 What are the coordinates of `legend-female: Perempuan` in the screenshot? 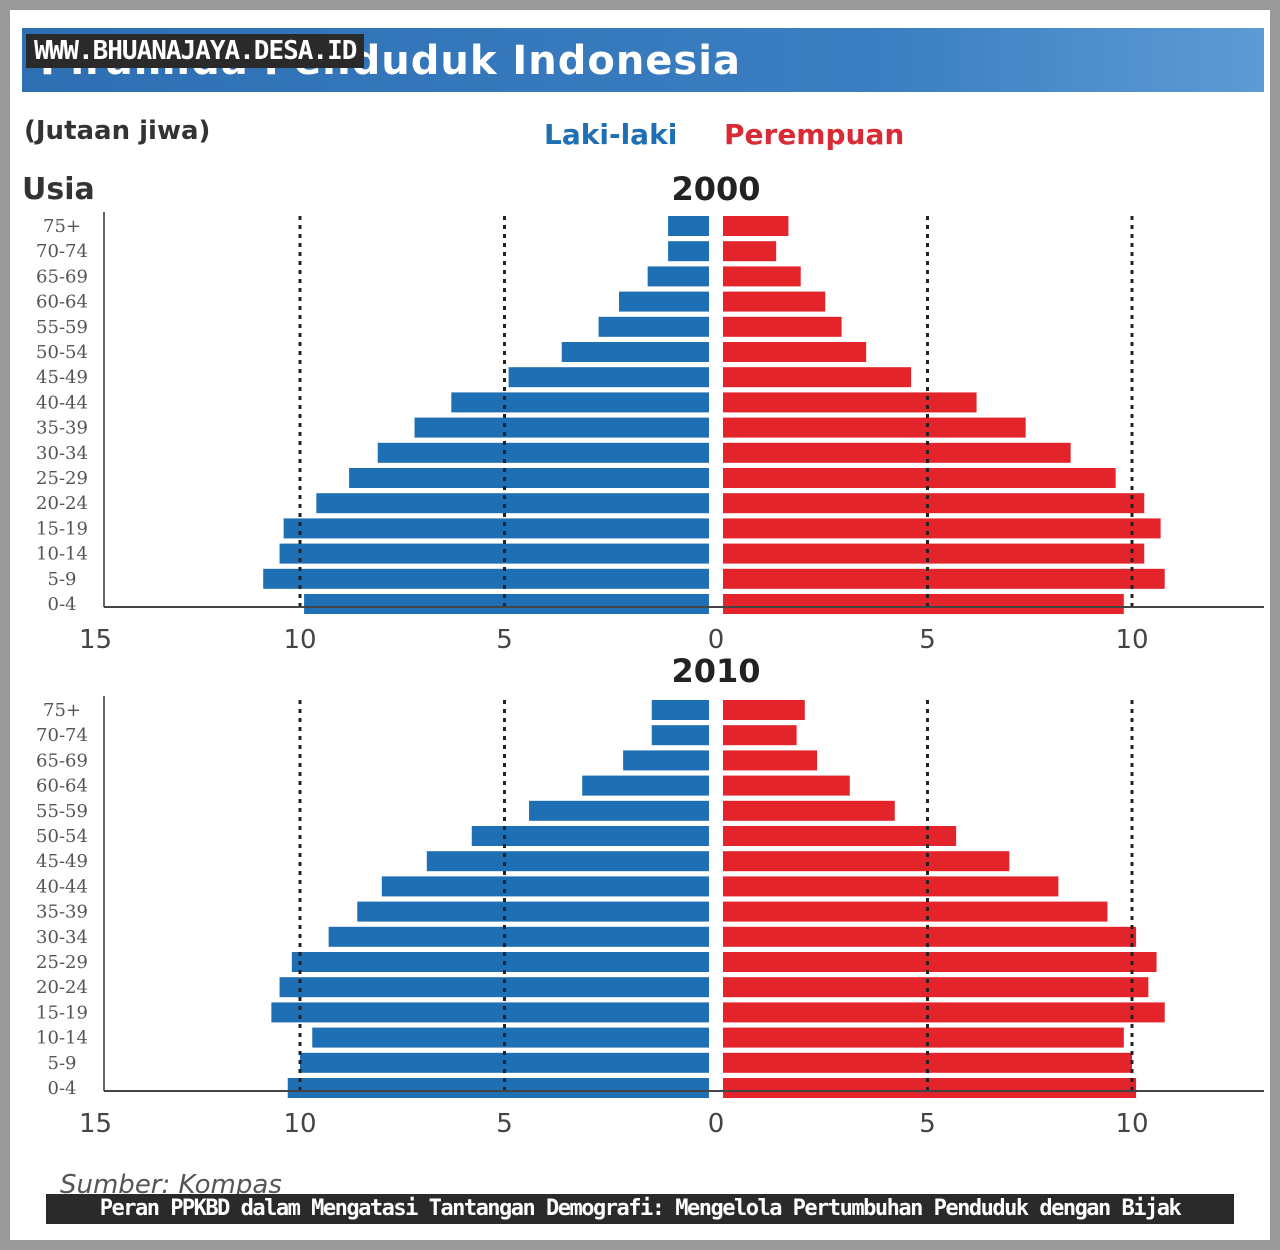 It's located at (814, 134).